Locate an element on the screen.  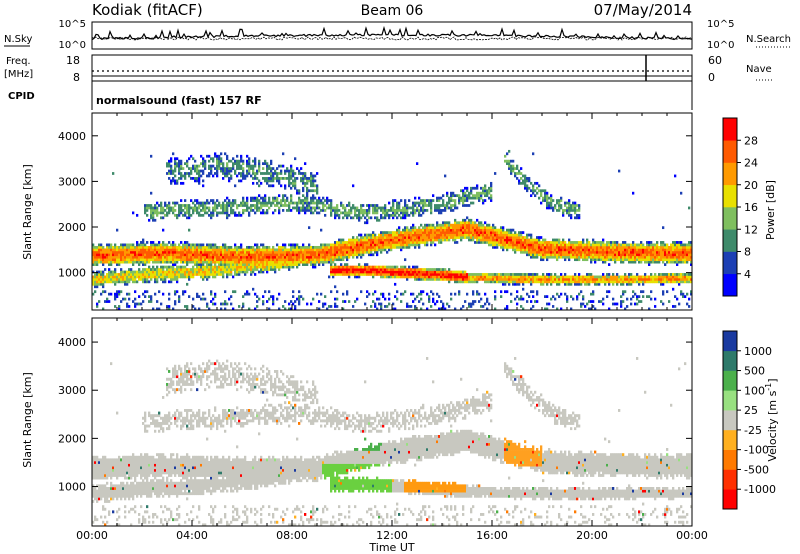
freq-panel: Freq. [MHz] 18 8 60 0 Nave is located at coordinates (388, 69).